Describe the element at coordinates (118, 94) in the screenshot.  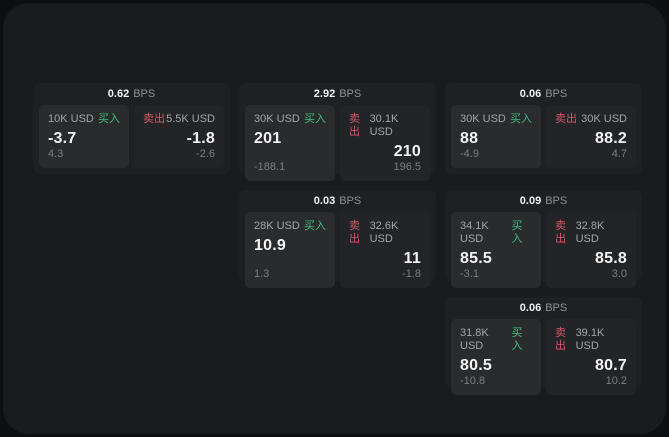
I see `bps-value: 0.62` at that location.